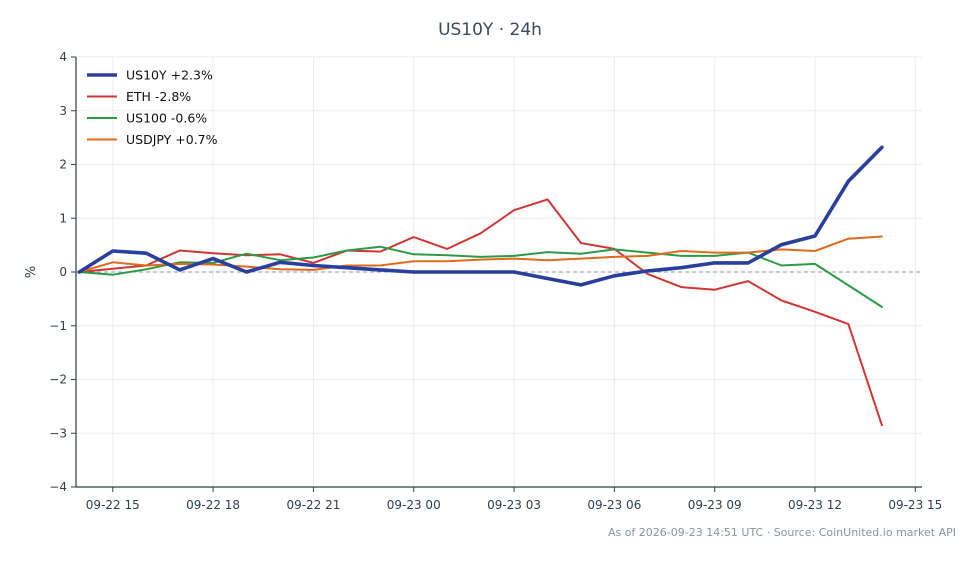 Image resolution: width=980 pixels, height=564 pixels. Describe the element at coordinates (213, 505) in the screenshot. I see `x-tick-label: 09-22 18` at that location.